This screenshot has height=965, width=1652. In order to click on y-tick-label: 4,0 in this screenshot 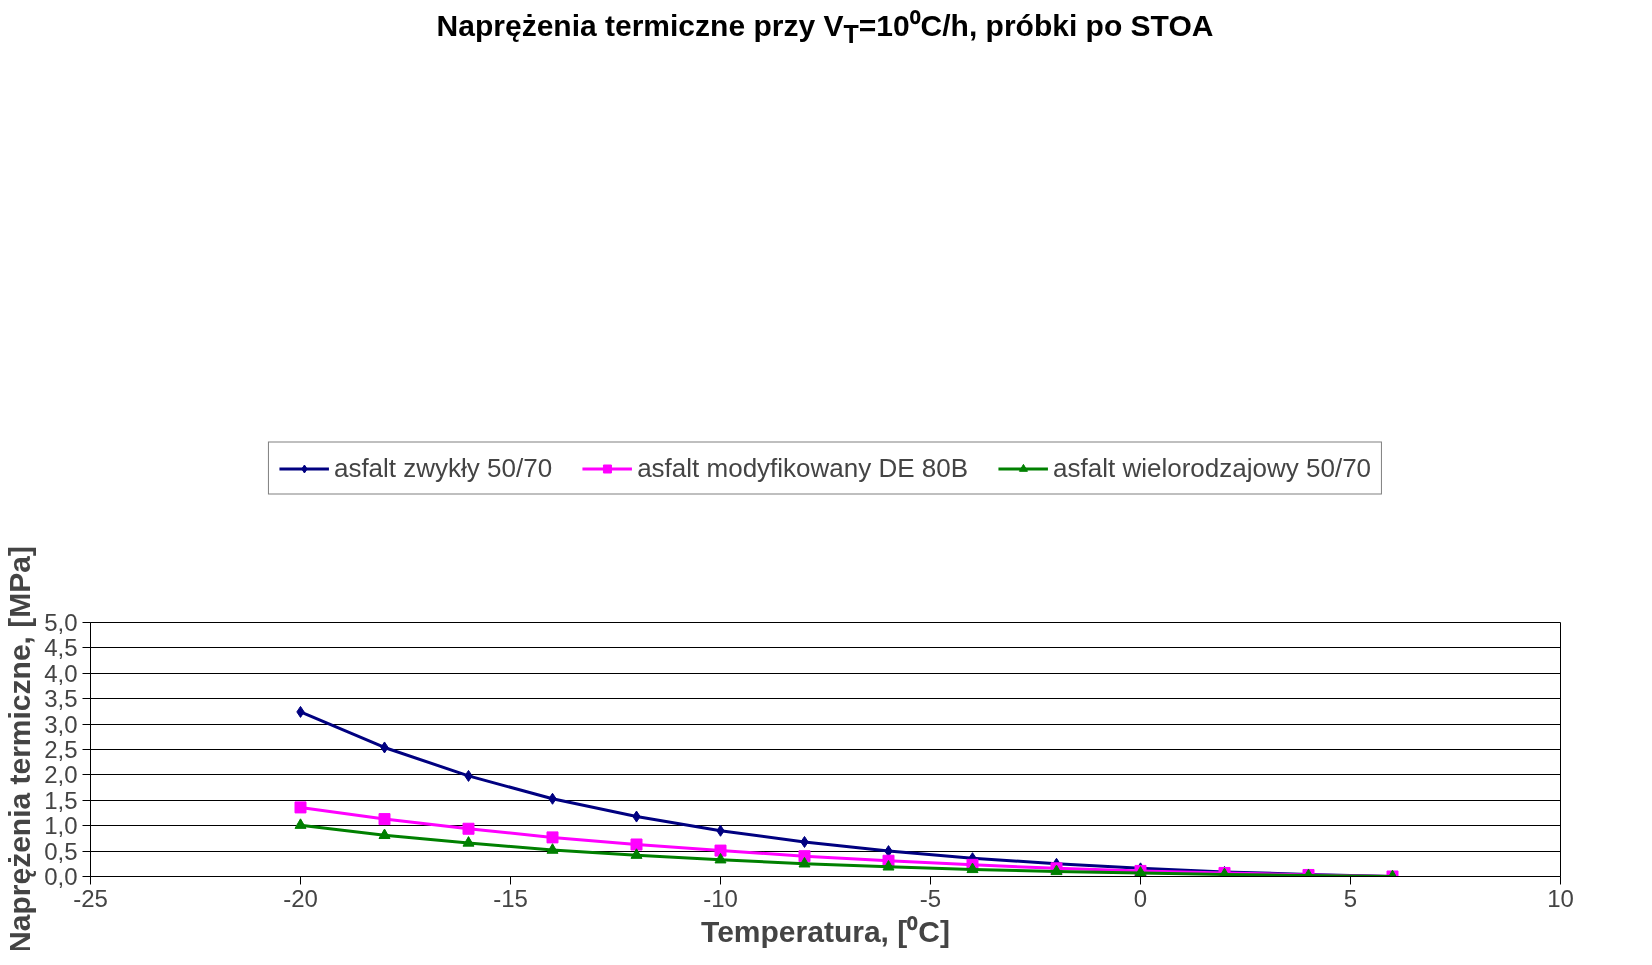, I will do `click(61, 673)`.